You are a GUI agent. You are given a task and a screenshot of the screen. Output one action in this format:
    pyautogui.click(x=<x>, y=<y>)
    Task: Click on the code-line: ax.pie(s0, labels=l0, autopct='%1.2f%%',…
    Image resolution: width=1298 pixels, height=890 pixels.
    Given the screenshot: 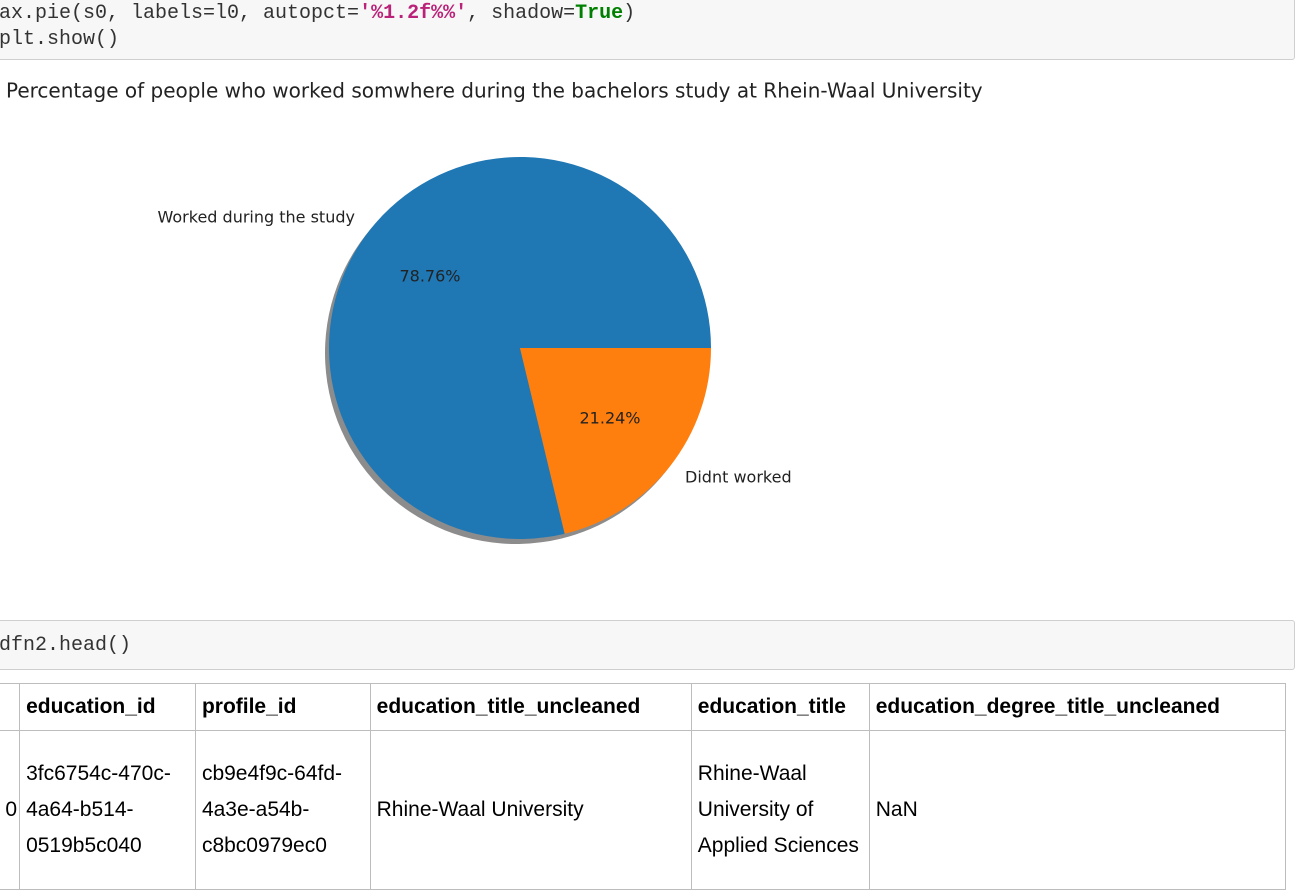 What is the action you would take?
    pyautogui.click(x=647, y=14)
    